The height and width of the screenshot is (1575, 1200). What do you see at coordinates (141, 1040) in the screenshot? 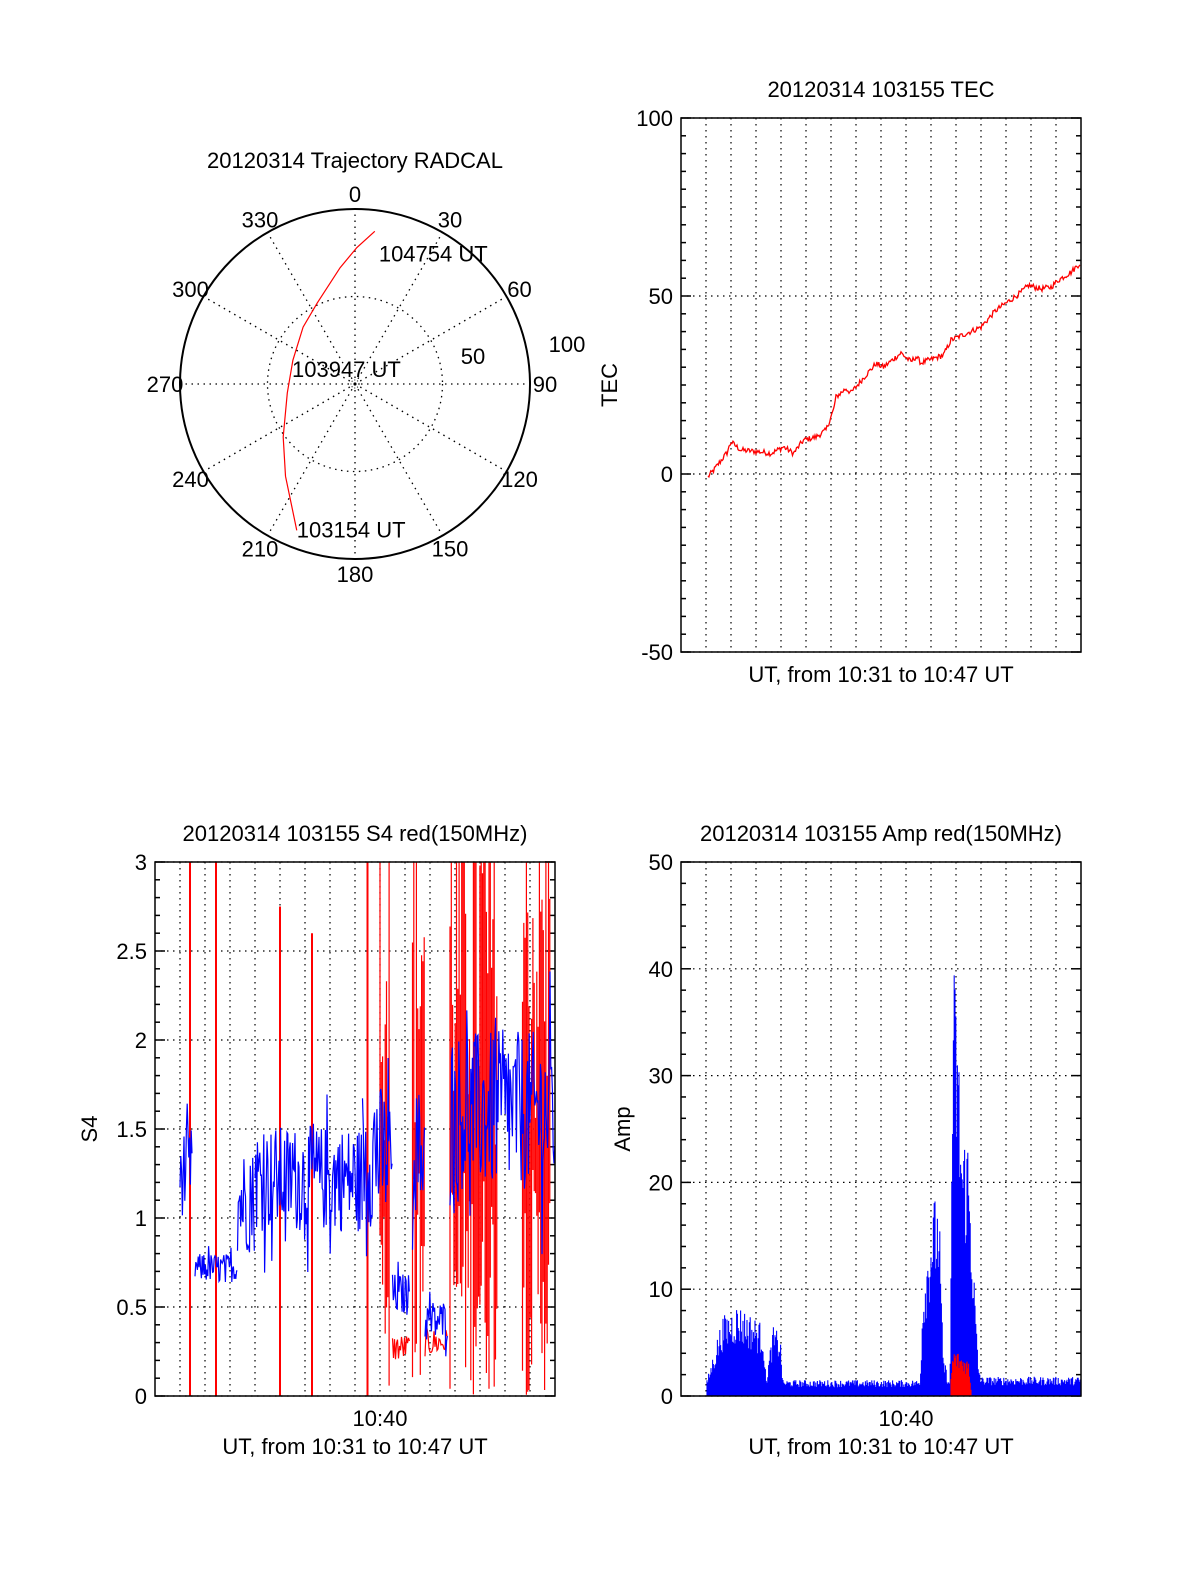
I see `y-tick-label: 2` at bounding box center [141, 1040].